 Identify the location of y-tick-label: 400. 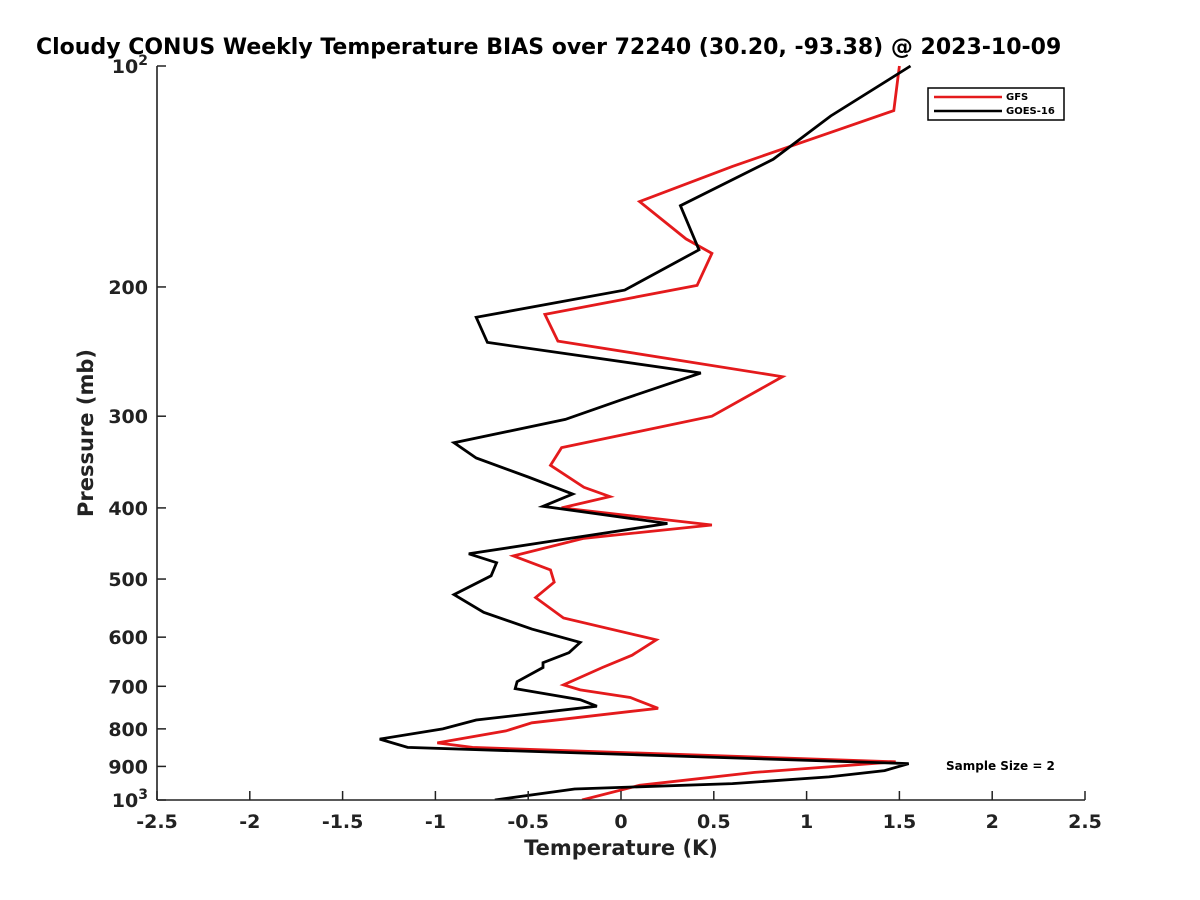
(128, 509).